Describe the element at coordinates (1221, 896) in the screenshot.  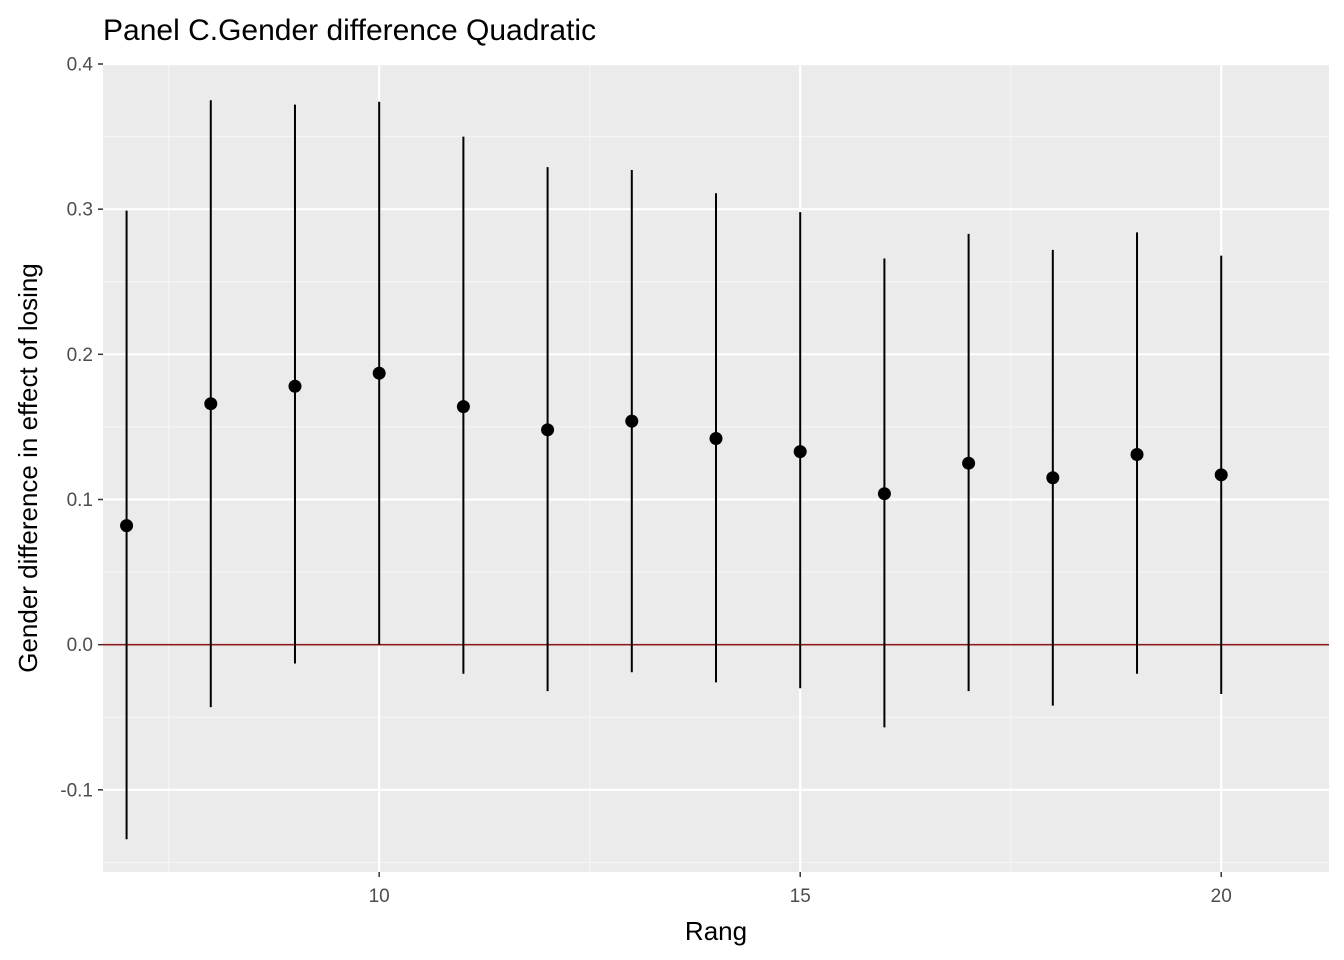
I see `x-tick-label: 20` at that location.